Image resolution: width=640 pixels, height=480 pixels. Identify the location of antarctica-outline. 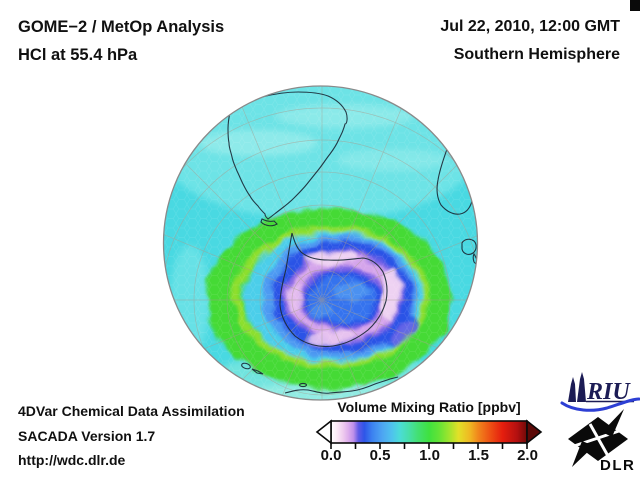
(333, 290).